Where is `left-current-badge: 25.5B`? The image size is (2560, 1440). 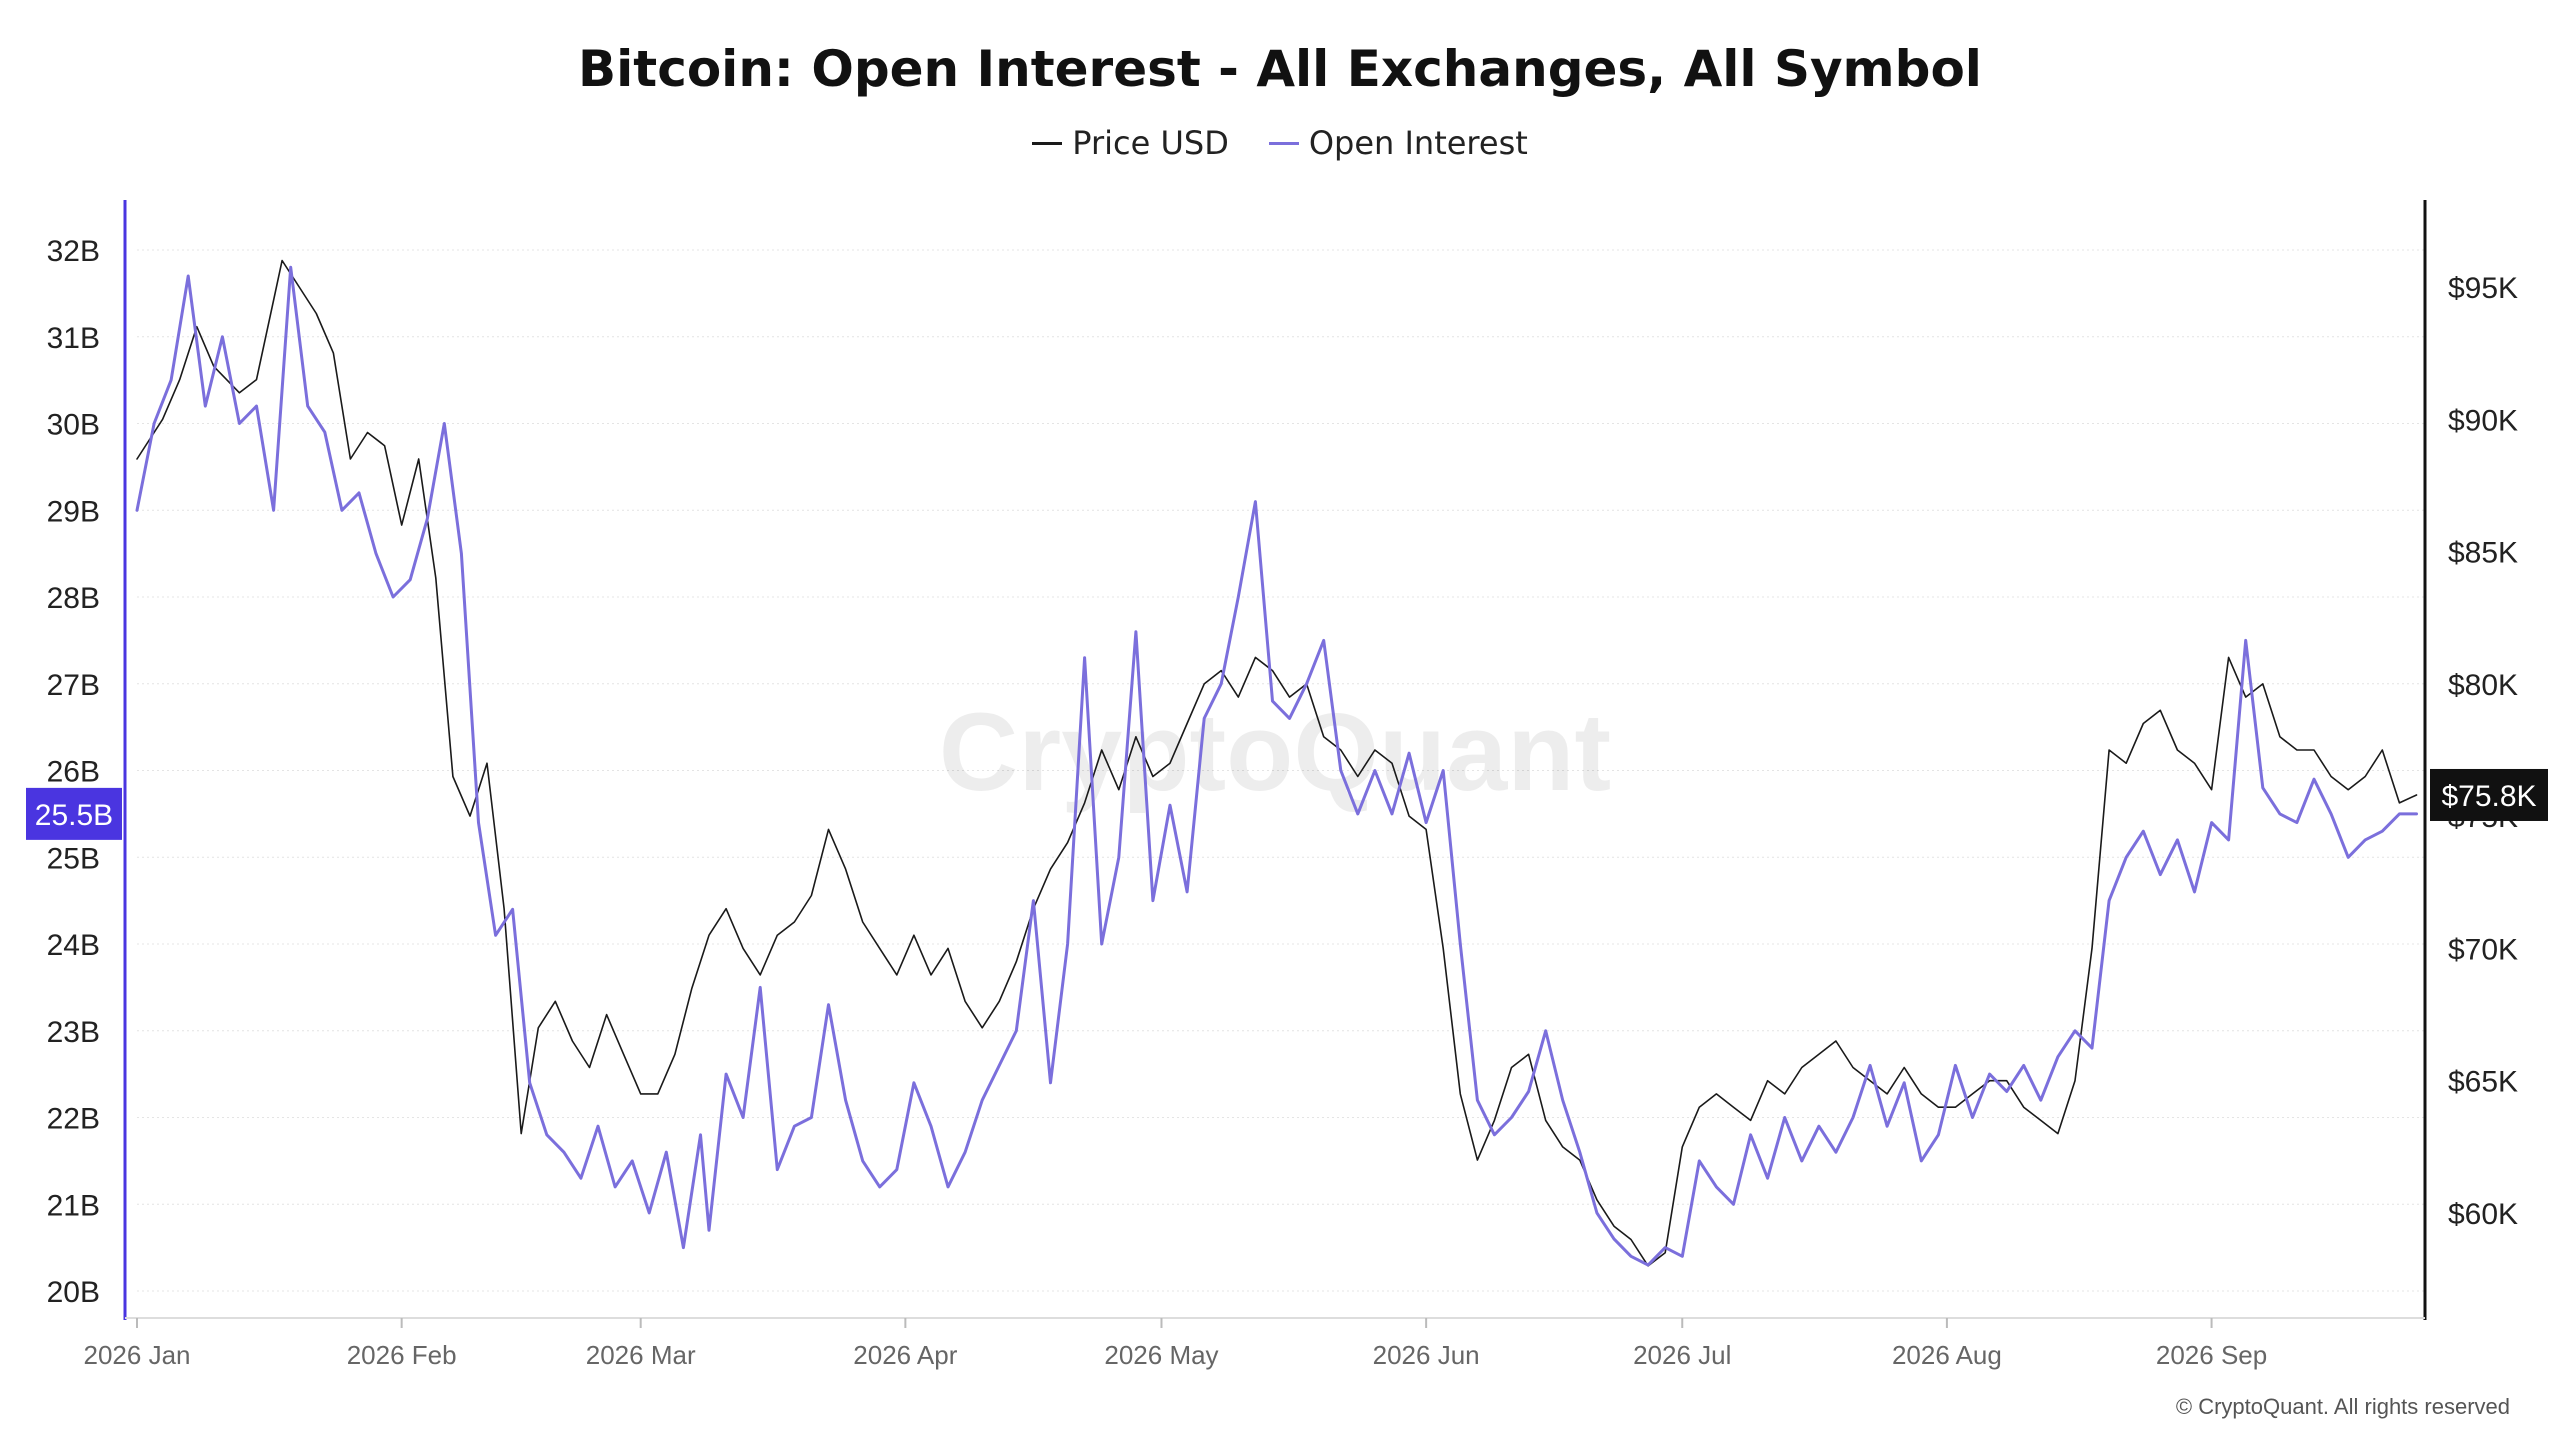
left-current-badge: 25.5B is located at coordinates (74, 815).